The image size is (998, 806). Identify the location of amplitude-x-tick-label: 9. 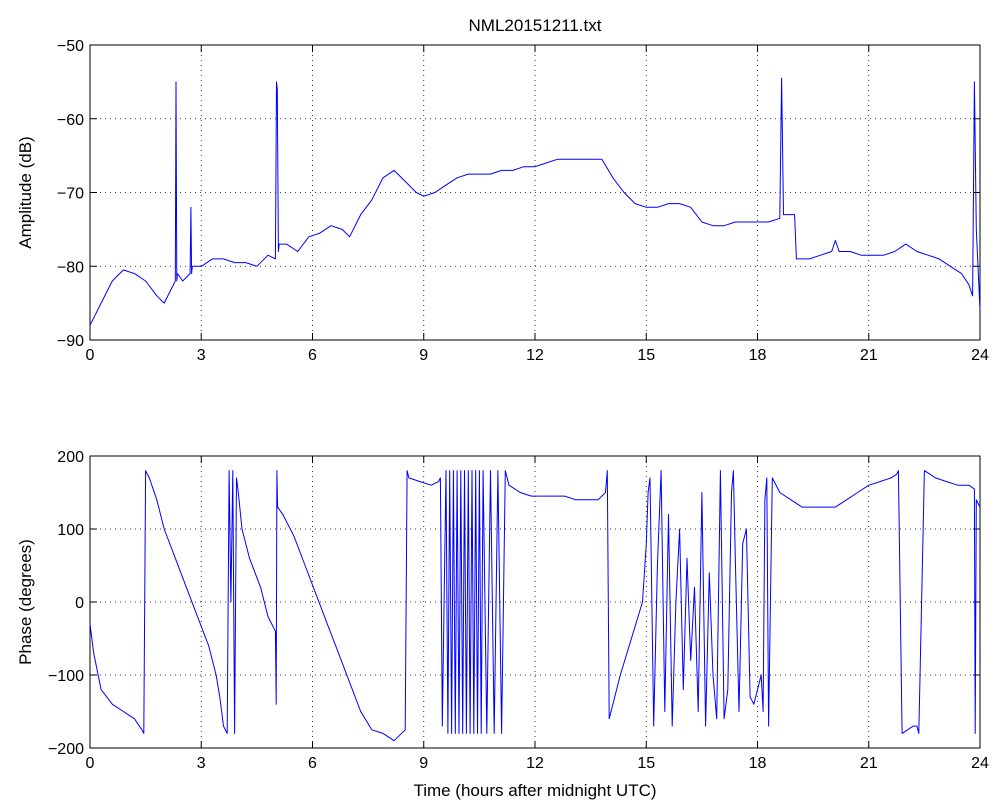
(423, 355).